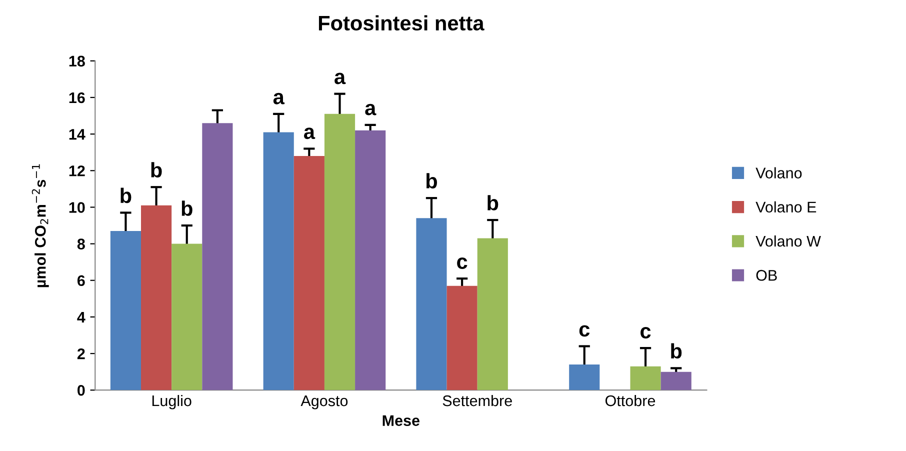 The height and width of the screenshot is (451, 906). What do you see at coordinates (81, 354) in the screenshot?
I see `y-tick-label: 2` at bounding box center [81, 354].